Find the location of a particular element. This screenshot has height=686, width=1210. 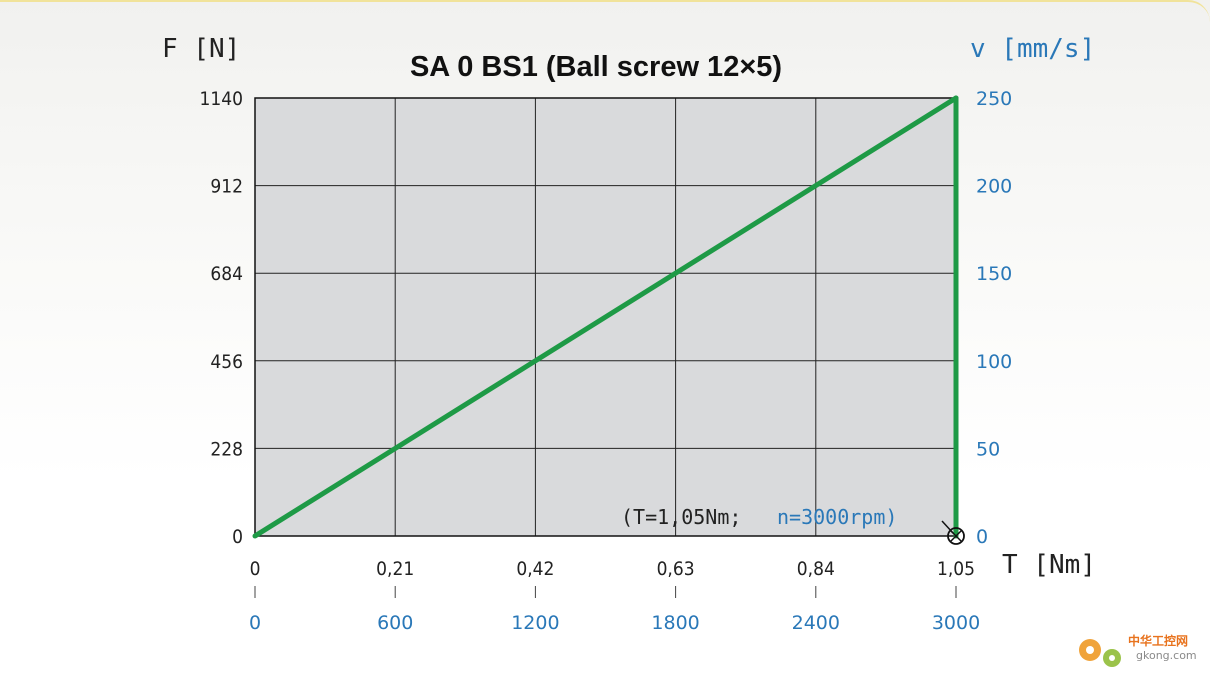

x2-tick-label: 600 is located at coordinates (395, 623).